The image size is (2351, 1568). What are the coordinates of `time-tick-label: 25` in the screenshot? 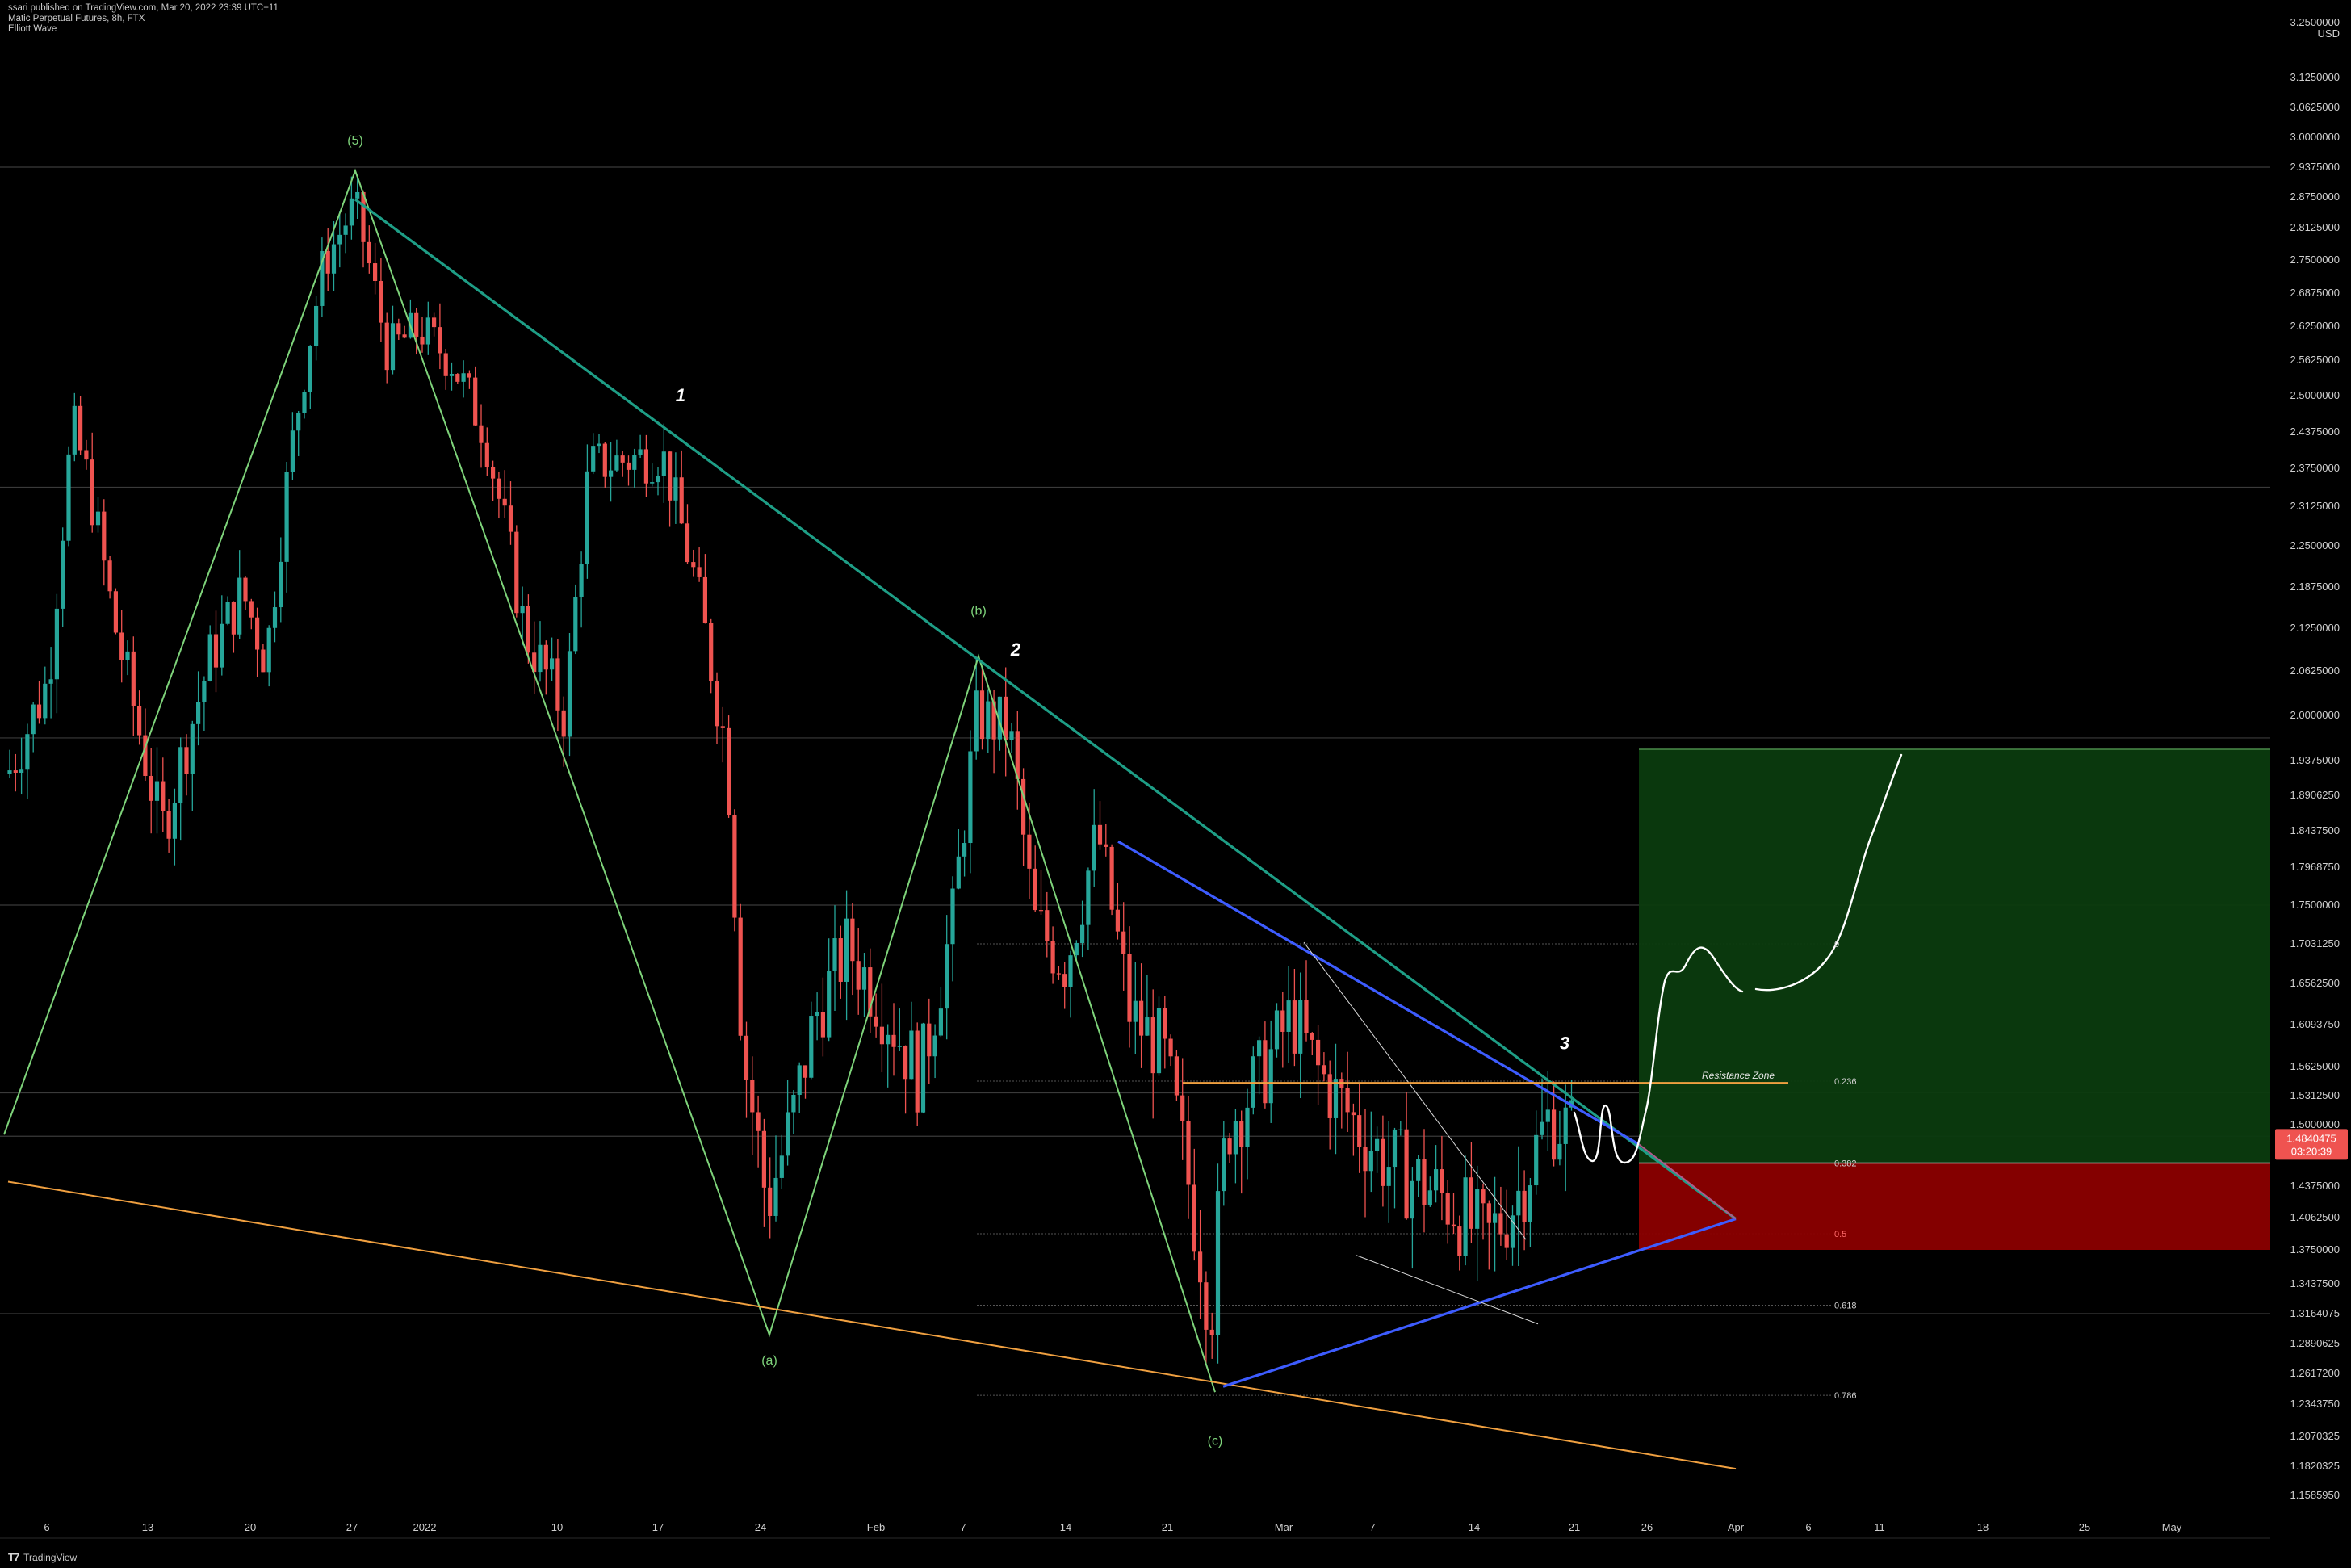 It's located at (2084, 1527).